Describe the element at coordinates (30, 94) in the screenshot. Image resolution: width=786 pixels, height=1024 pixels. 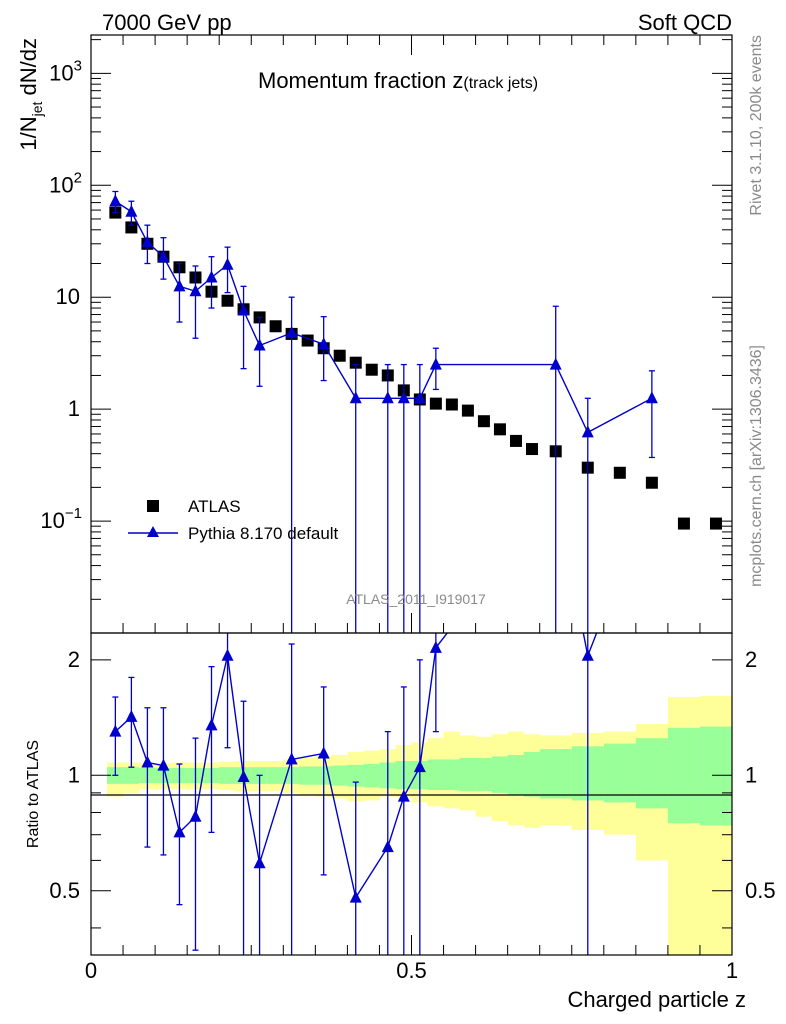
I see `main-y-axis-label: 1/Njet dN/dz` at that location.